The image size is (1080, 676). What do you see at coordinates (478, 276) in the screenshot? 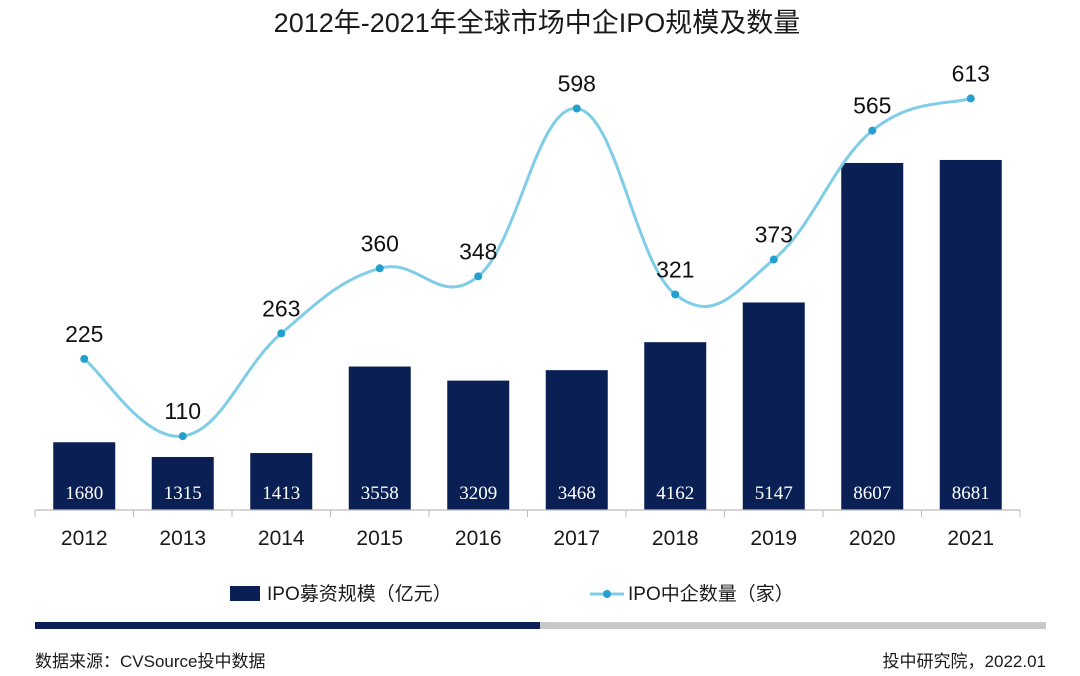
I see `line-point-2016` at bounding box center [478, 276].